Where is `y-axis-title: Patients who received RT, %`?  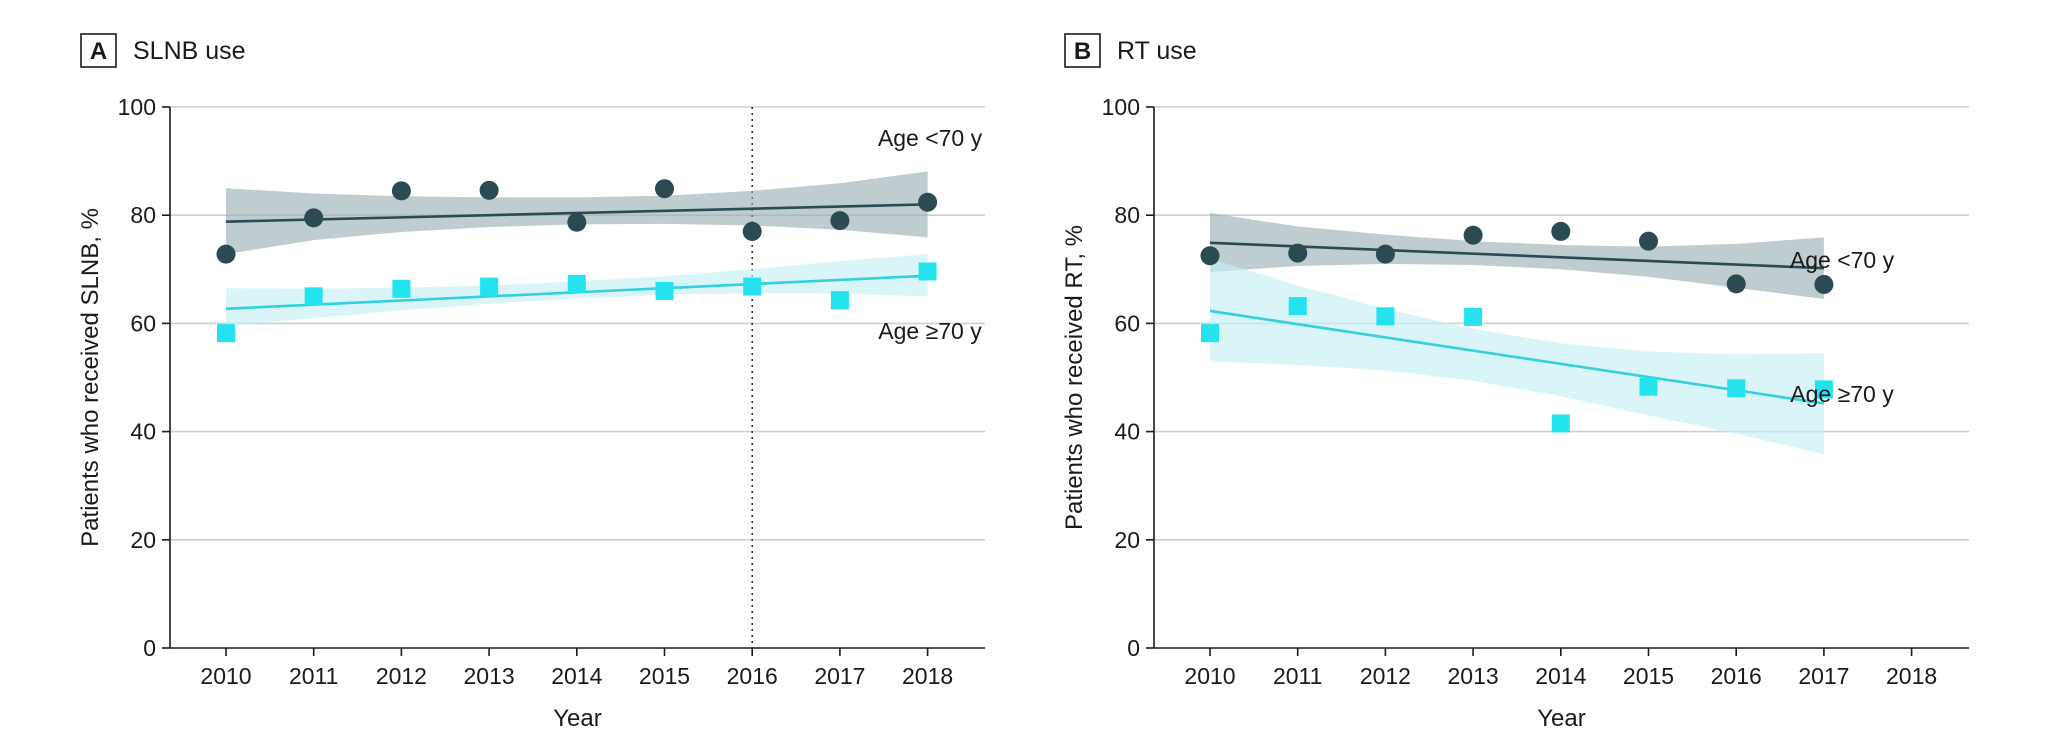 y-axis-title: Patients who received RT, % is located at coordinates (1074, 377).